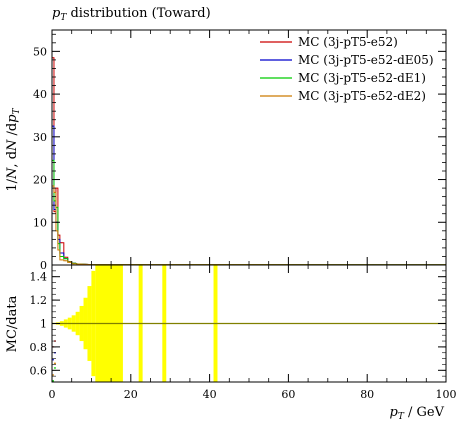 The image size is (461, 422). Describe the element at coordinates (40, 222) in the screenshot. I see `y-tick-label: 10` at that location.